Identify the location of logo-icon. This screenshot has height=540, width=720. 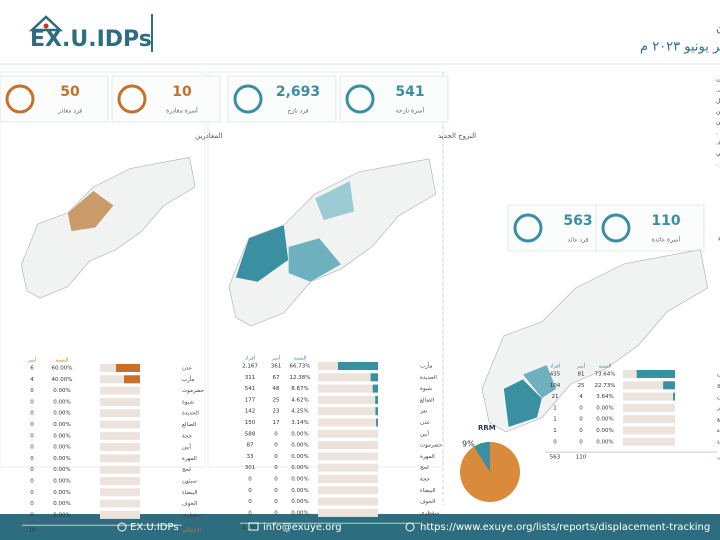
(46, 23).